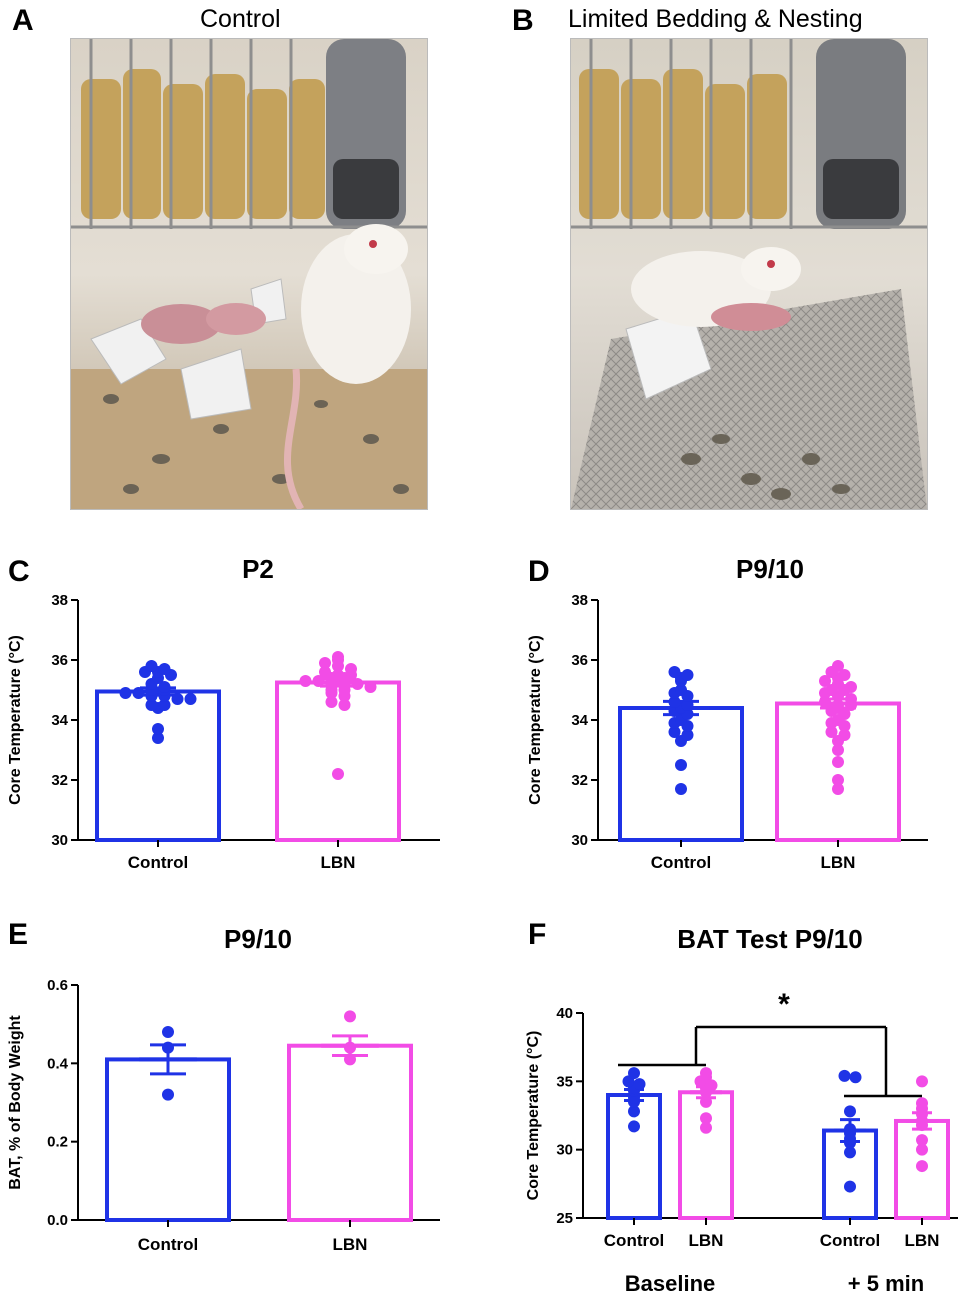 The height and width of the screenshot is (1300, 968). Describe the element at coordinates (670, 1283) in the screenshot. I see `group-label-baseline: Baseline` at that location.